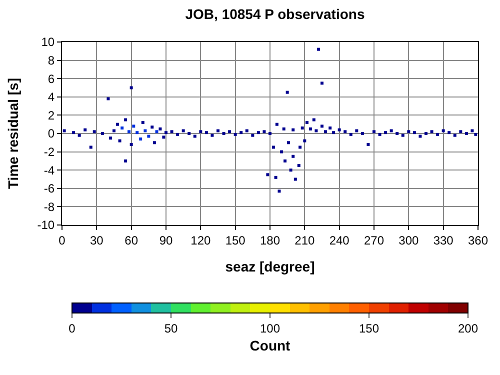 This screenshot has height=375, width=500. Describe the element at coordinates (235, 240) in the screenshot. I see `x-tick-label: 150` at that location.